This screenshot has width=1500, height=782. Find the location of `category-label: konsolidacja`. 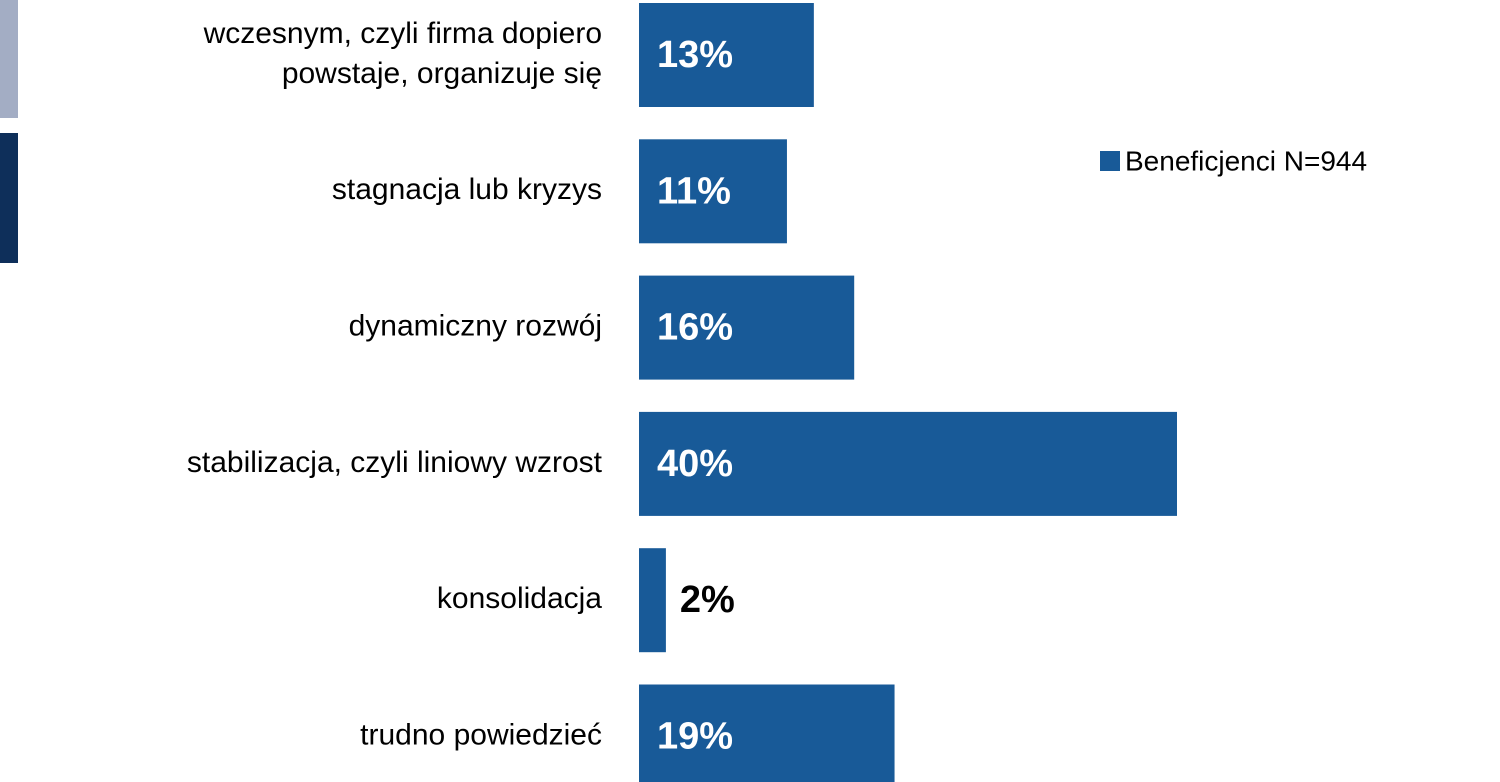

category-label: konsolidacja is located at coordinates (519, 598).